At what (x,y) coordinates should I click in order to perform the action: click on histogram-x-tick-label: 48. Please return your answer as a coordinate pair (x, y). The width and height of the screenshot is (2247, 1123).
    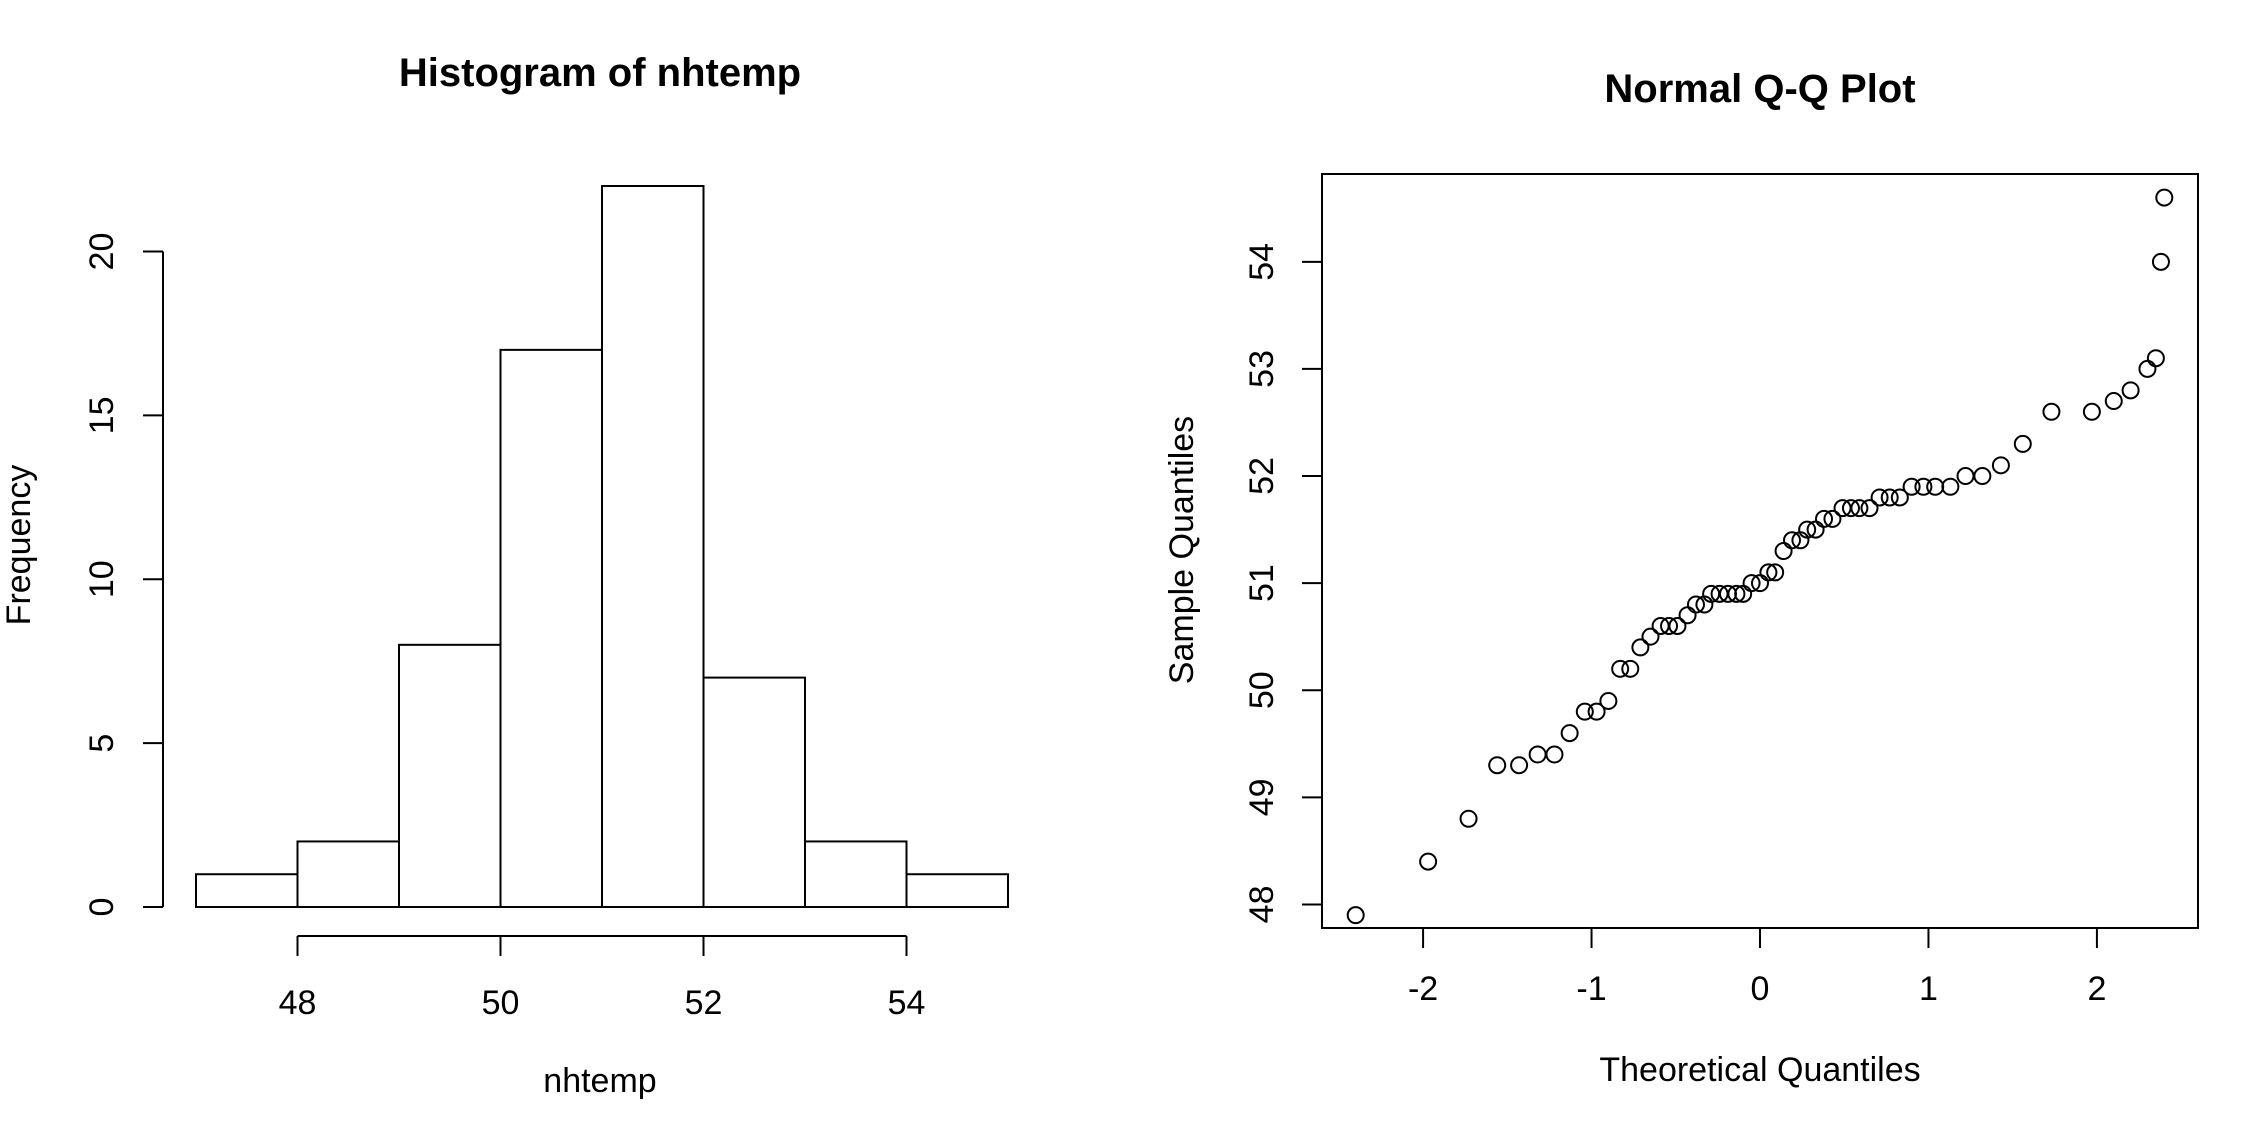
    Looking at the image, I should click on (298, 1003).